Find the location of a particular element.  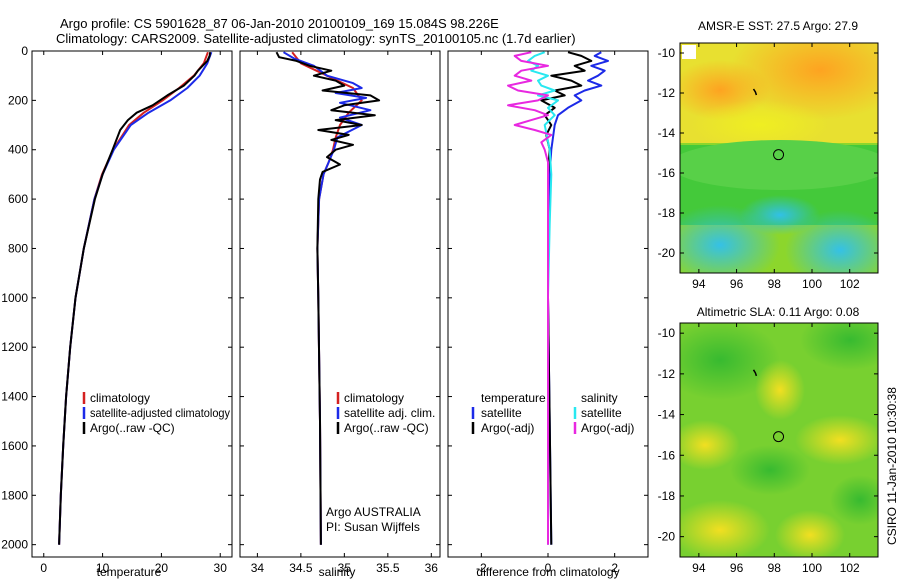

sla-map-frame is located at coordinates (779, 440).